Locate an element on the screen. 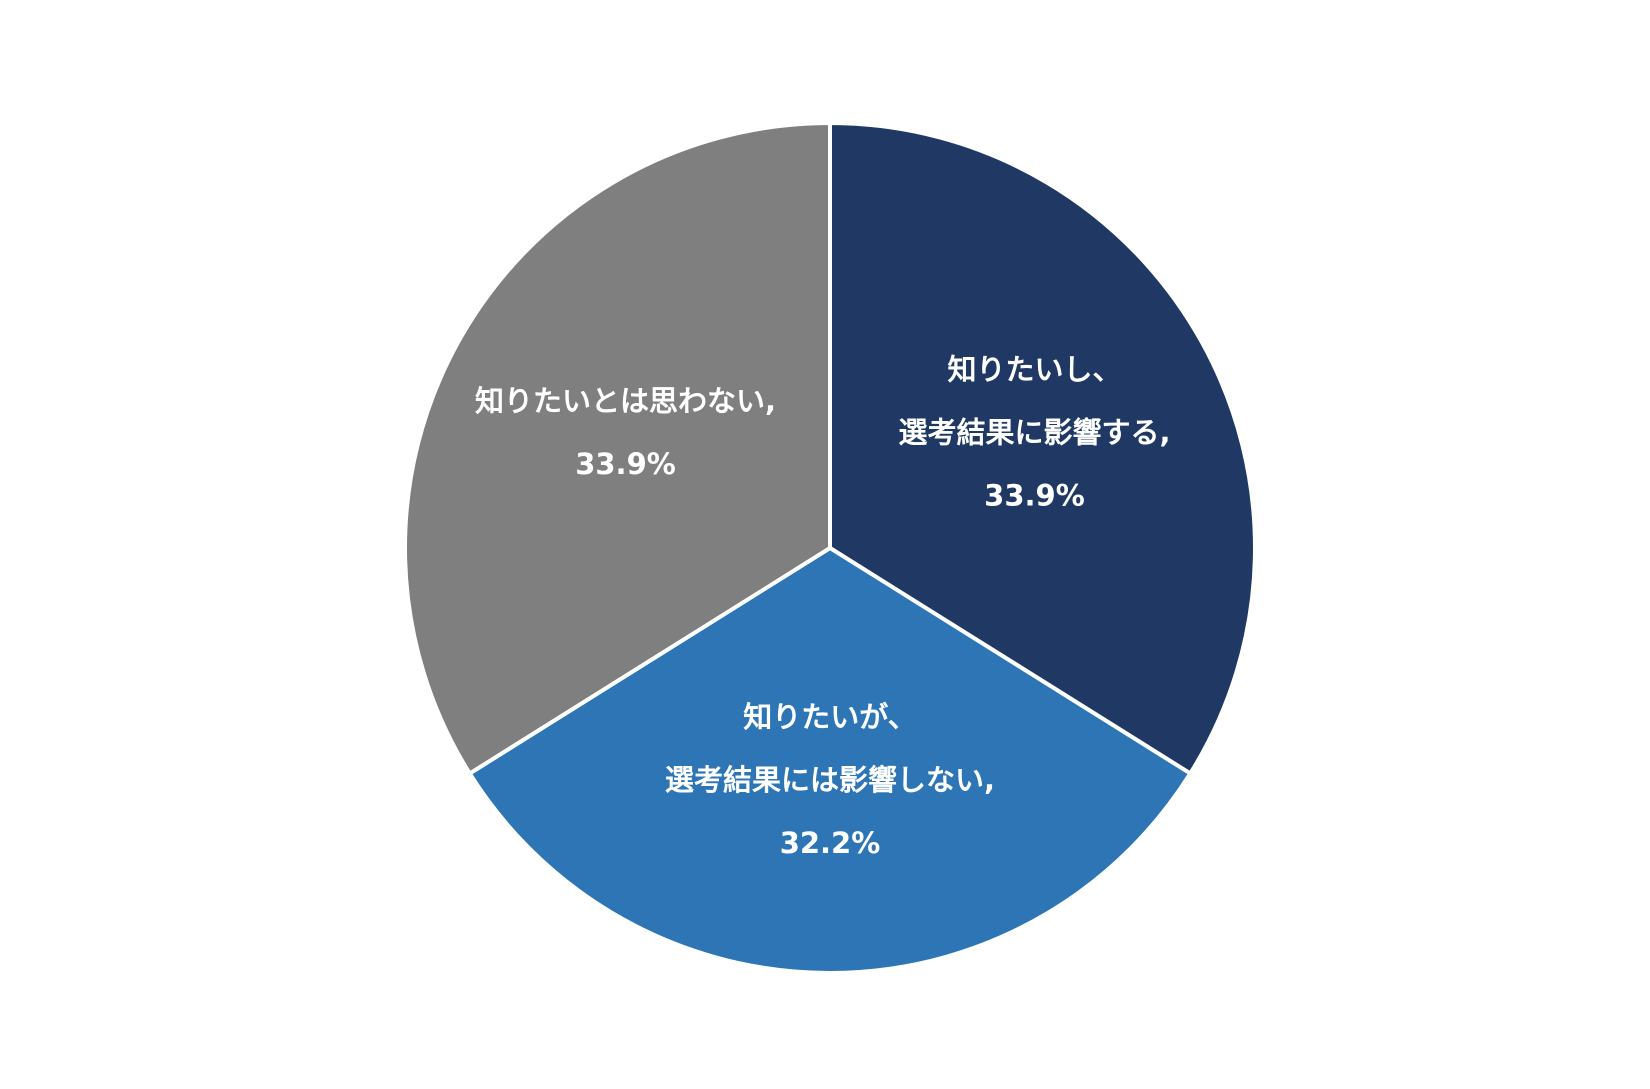 Image resolution: width=1650 pixels, height=1089 pixels. value-label: 32.2% is located at coordinates (830, 843).